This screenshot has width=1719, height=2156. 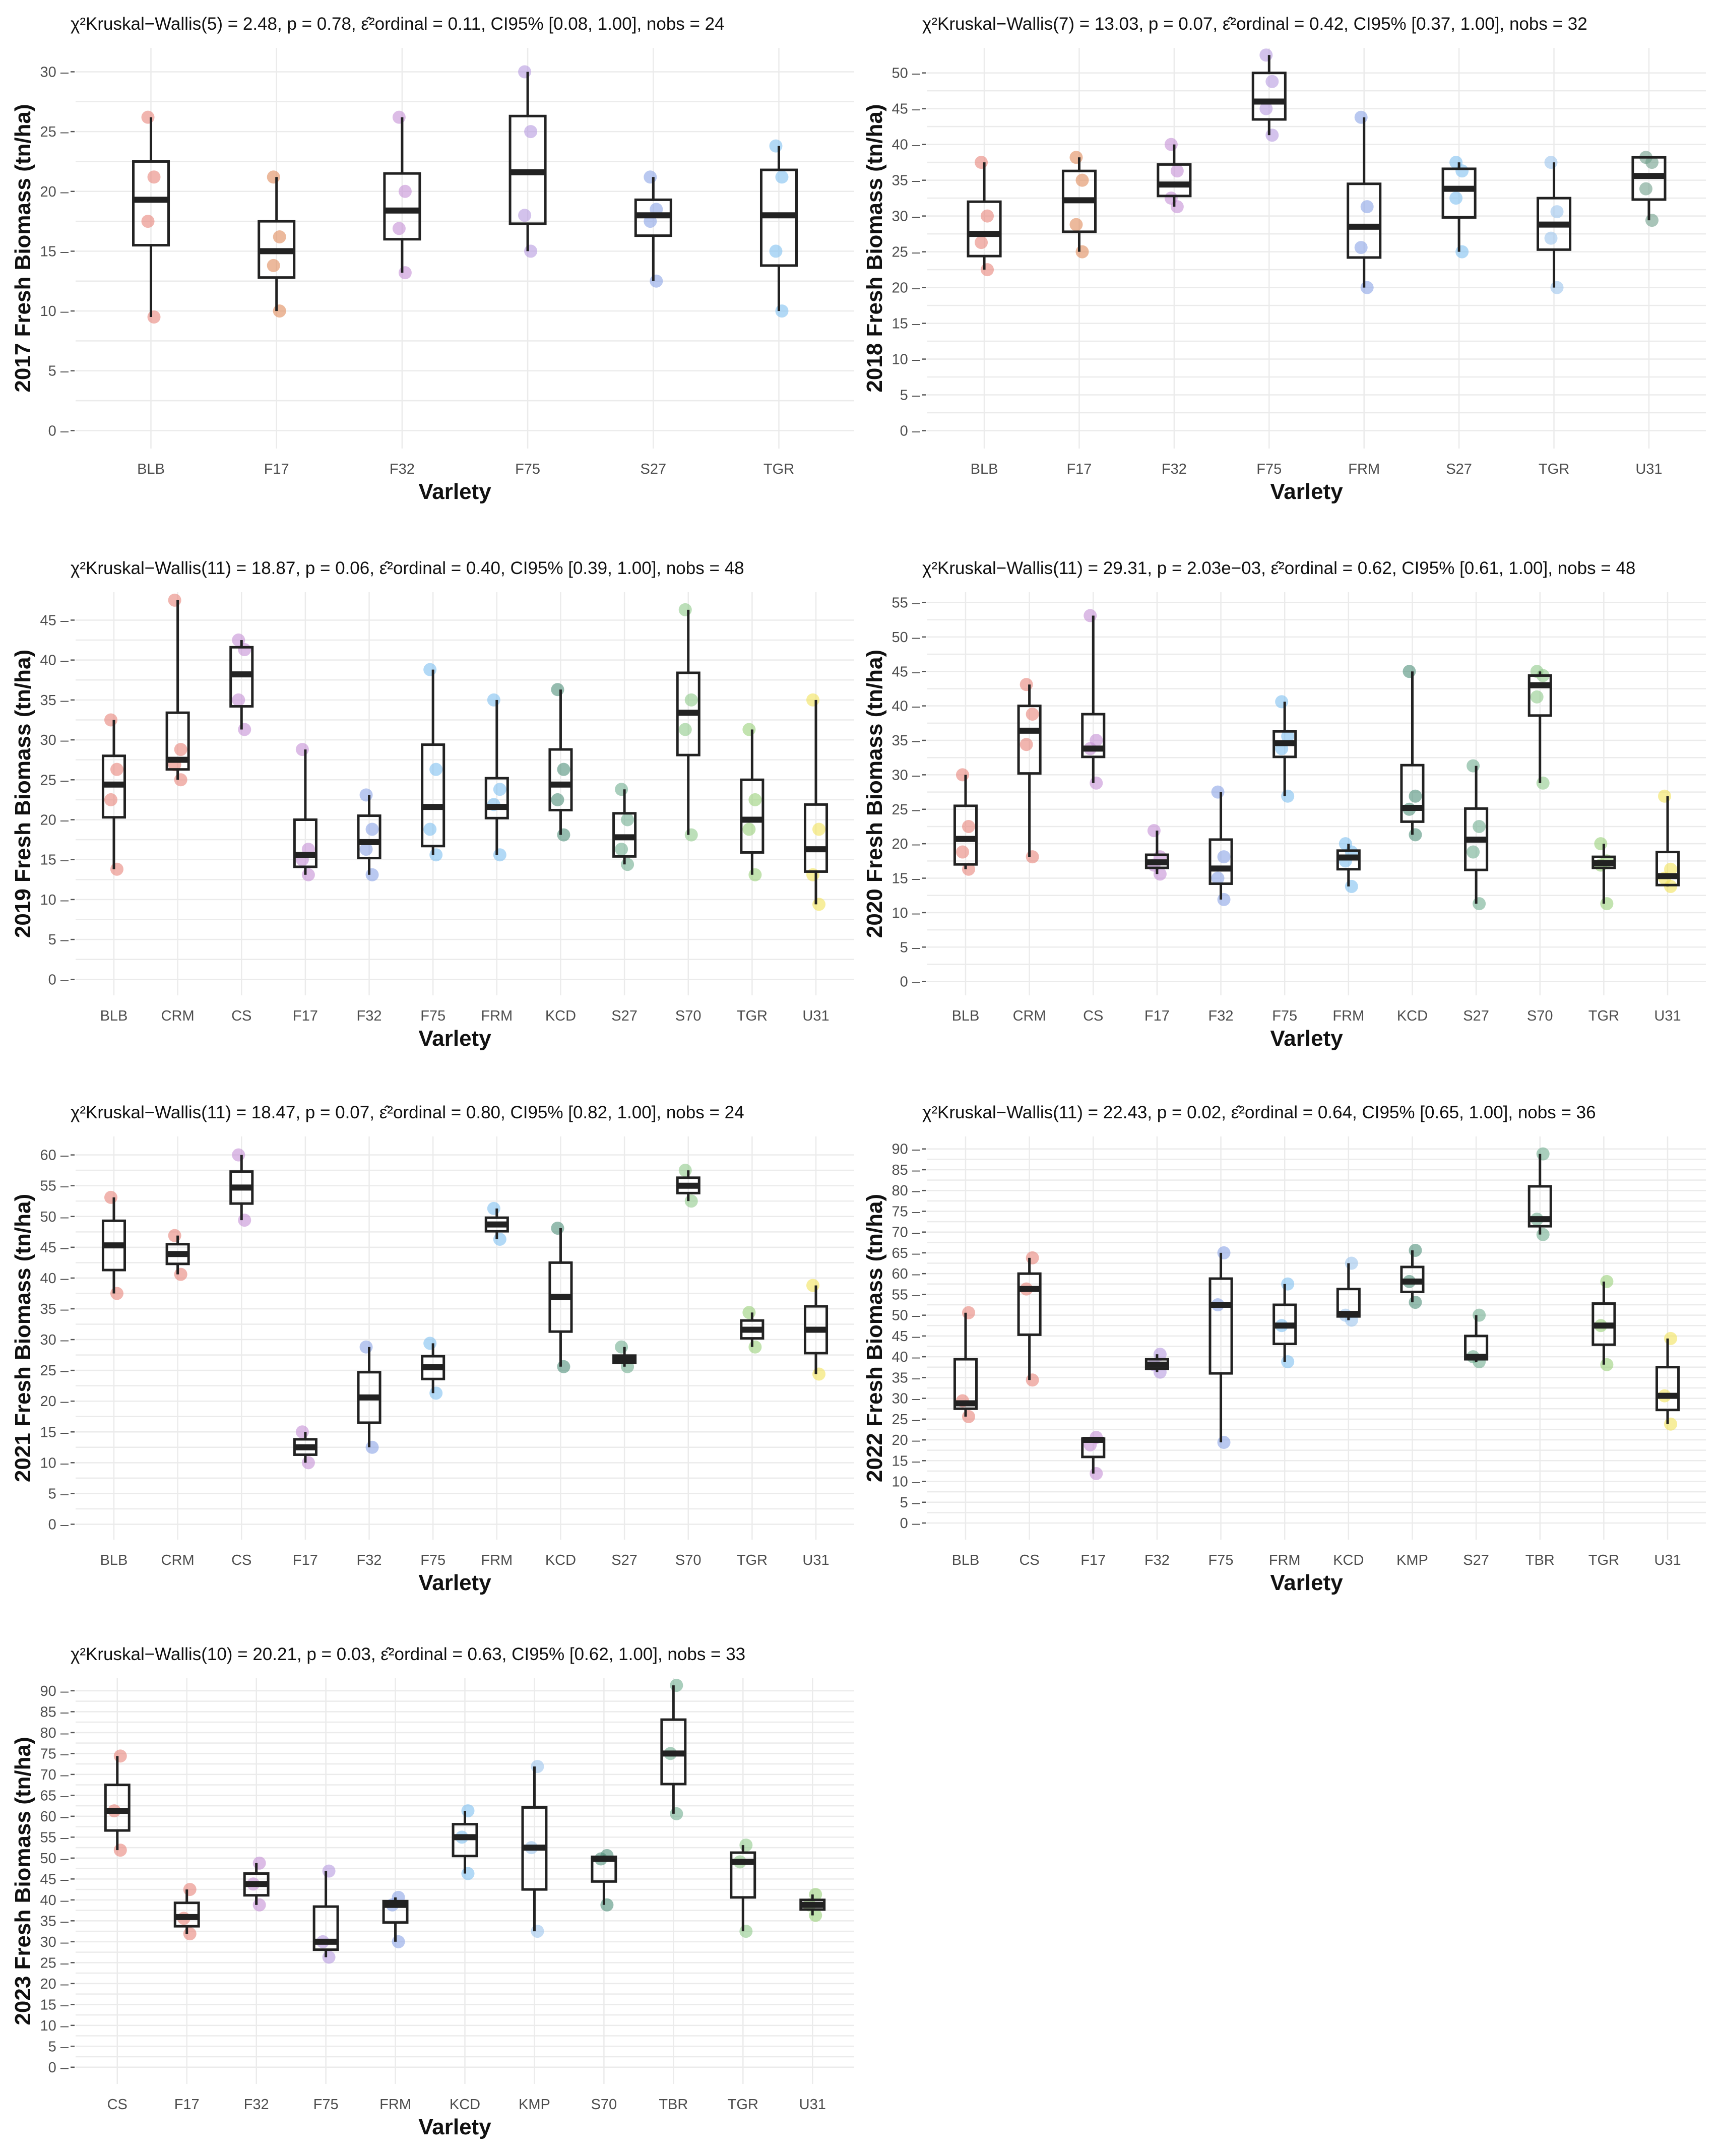 What do you see at coordinates (906, 1461) in the screenshot?
I see `y-tick-label: 15 –` at bounding box center [906, 1461].